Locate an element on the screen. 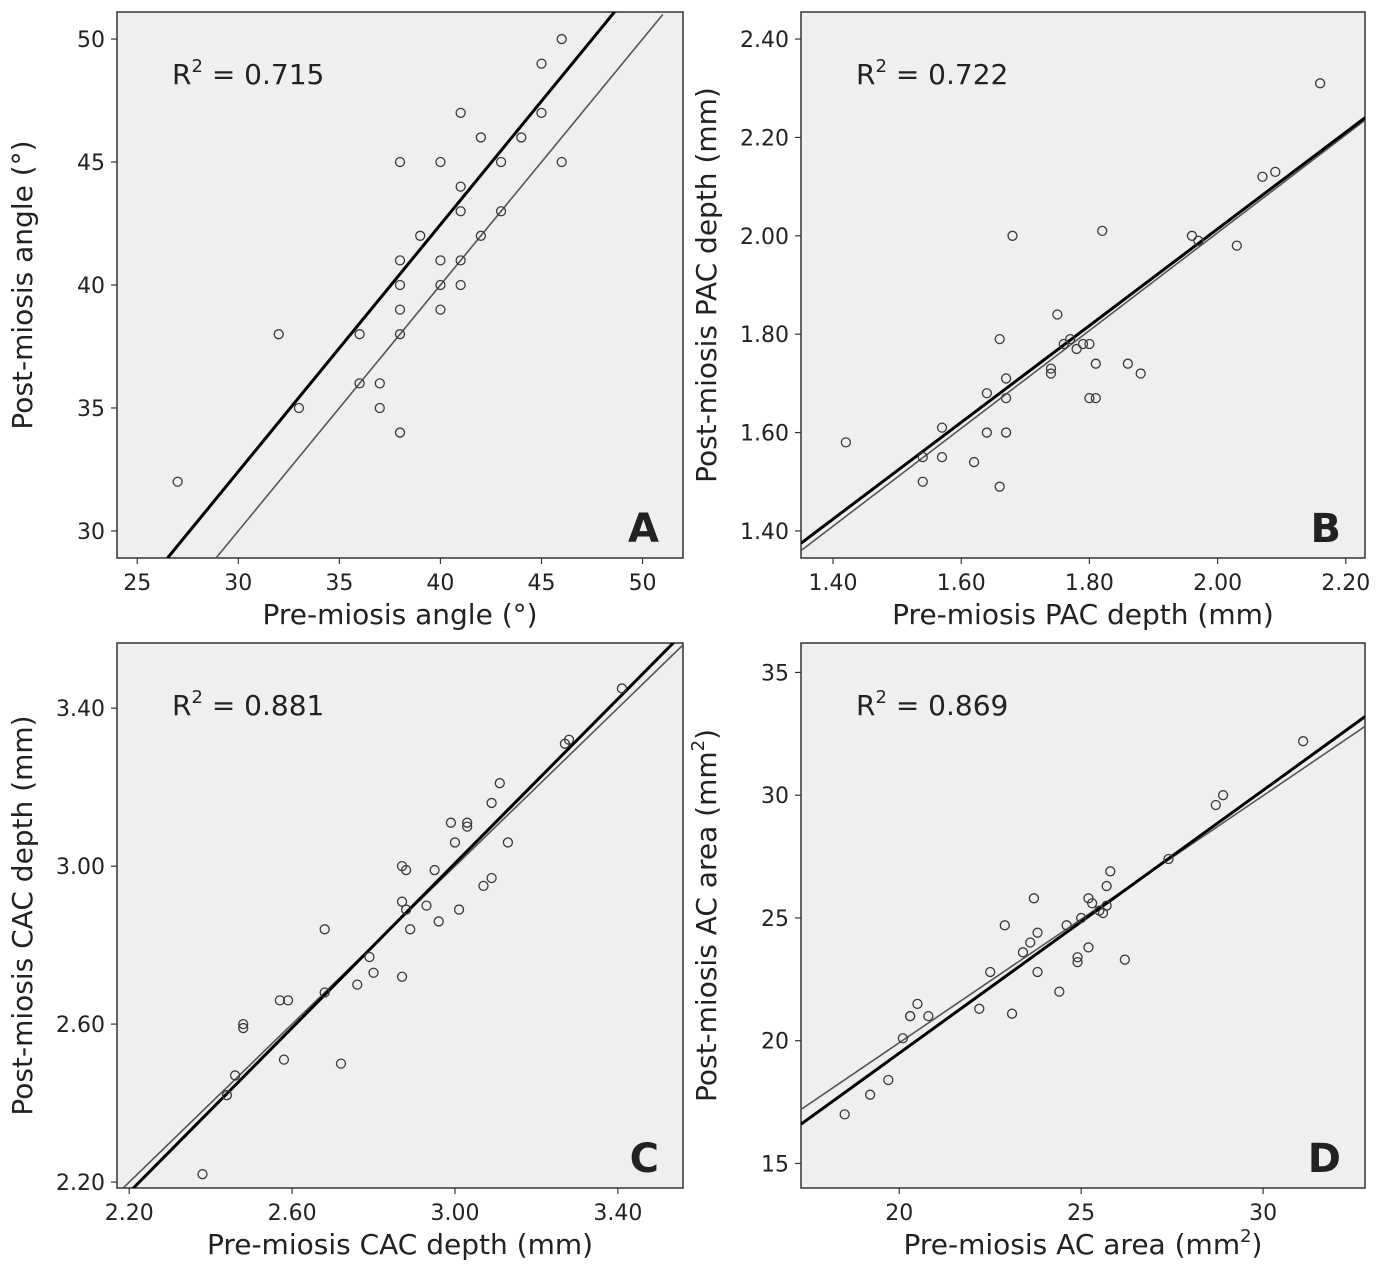 Image resolution: width=1385 pixels, height=1283 pixels. panel-c-x-axis-title: Pre-miosis CAC depth (mm) is located at coordinates (400, 1244).